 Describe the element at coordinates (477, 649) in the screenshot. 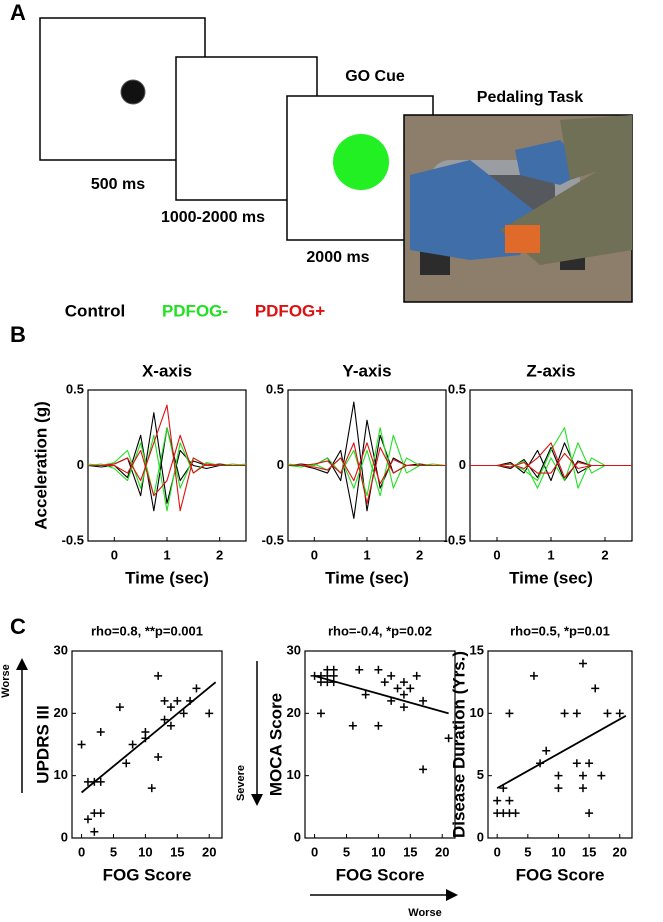

I see `y-tick-label: 15` at that location.